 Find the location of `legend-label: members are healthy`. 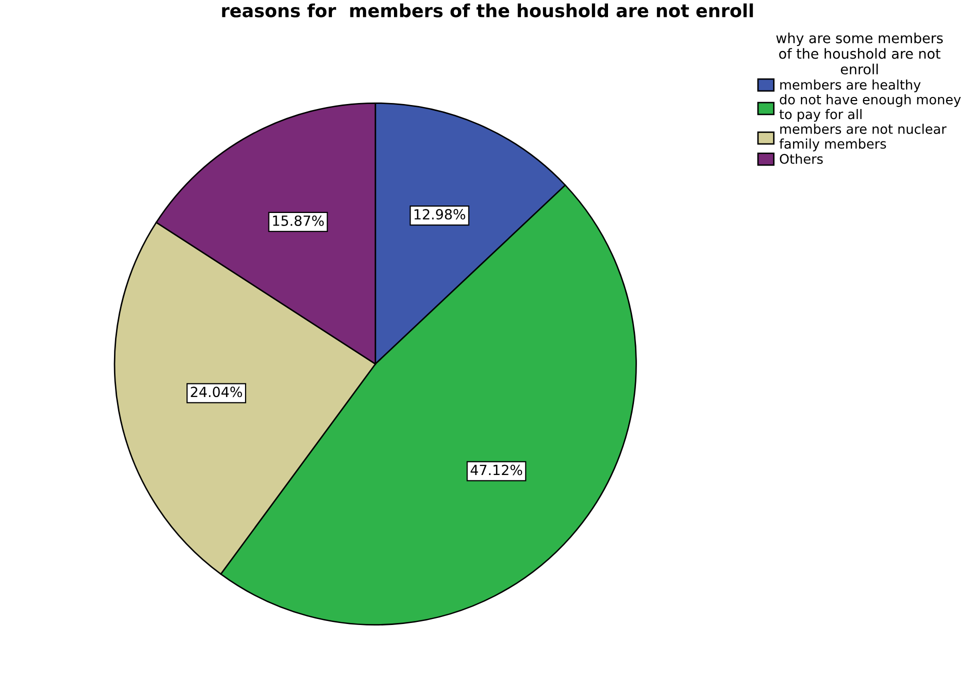

legend-label: members are healthy is located at coordinates (850, 86).